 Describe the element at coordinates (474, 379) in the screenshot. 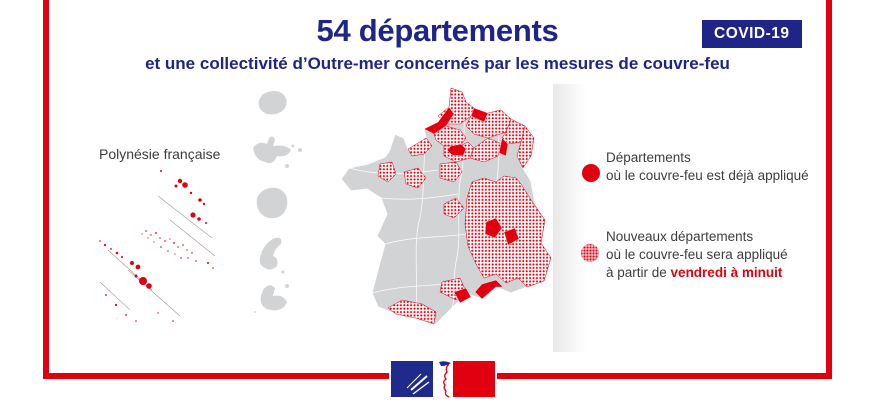

I see `logo-red-block` at that location.